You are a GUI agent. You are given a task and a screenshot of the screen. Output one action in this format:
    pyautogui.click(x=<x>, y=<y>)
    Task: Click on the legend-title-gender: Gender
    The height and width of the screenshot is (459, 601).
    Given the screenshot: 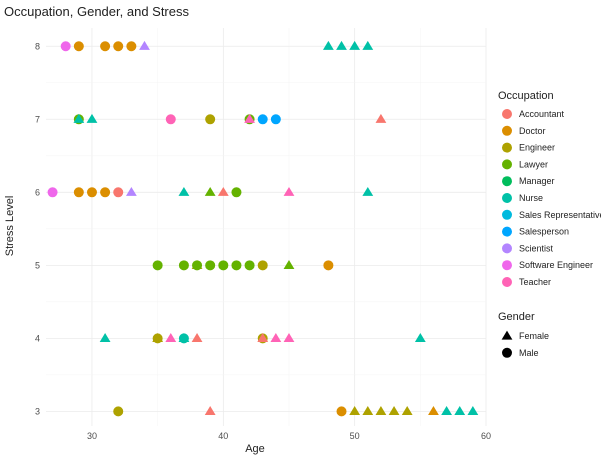 What is the action you would take?
    pyautogui.click(x=516, y=317)
    